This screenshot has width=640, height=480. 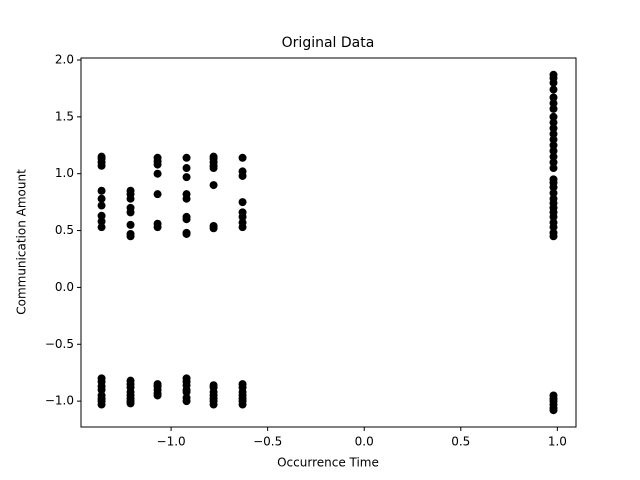 What do you see at coordinates (364, 442) in the screenshot?
I see `x-tick-label: 0.0` at bounding box center [364, 442].